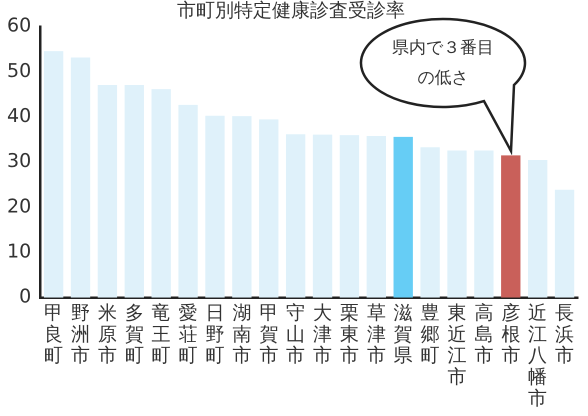 This screenshot has width=588, height=416. I want to click on x-tick-label: 近江八幡市, so click(538, 356).